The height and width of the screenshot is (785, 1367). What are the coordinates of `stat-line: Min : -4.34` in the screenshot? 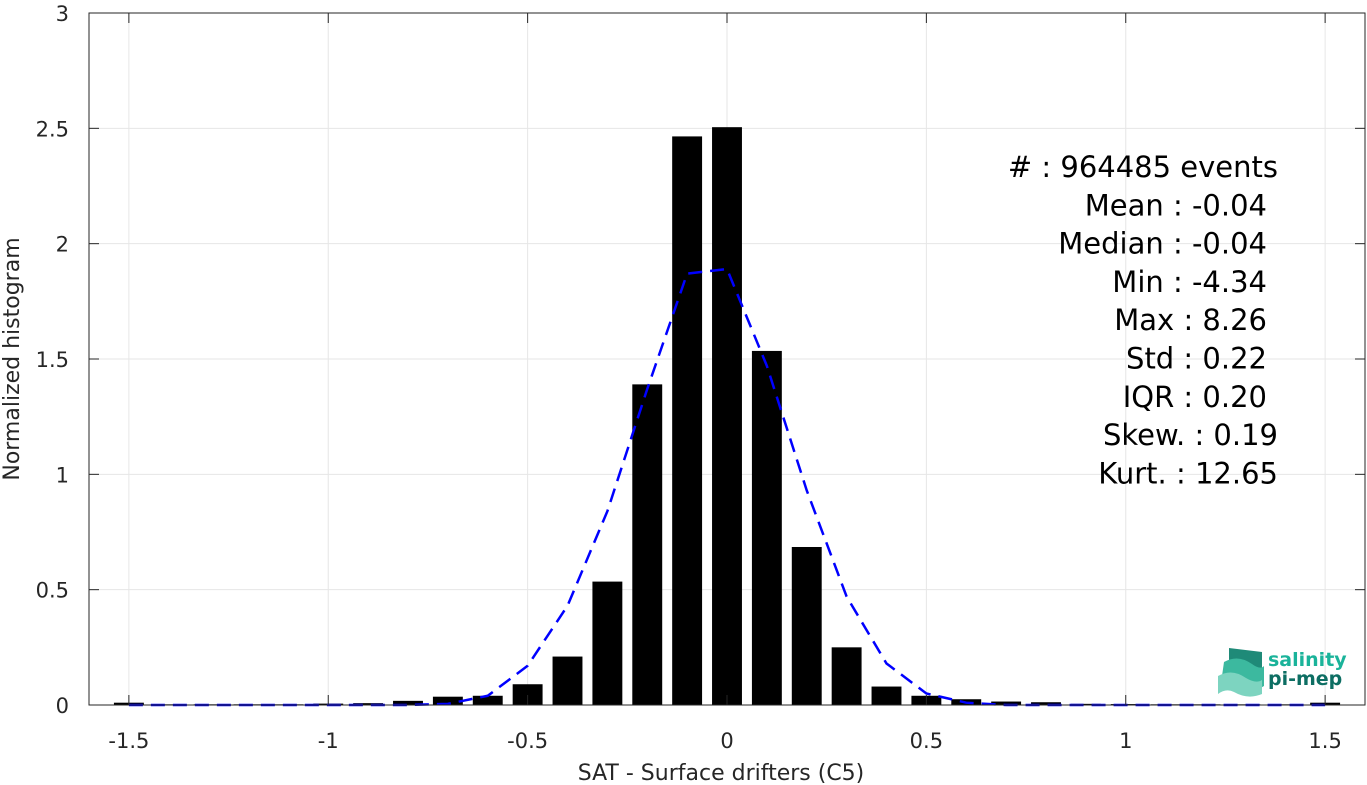 It's located at (1189, 282).